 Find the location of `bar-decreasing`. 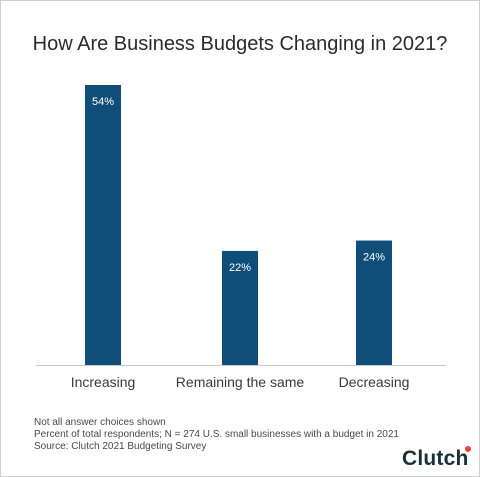

bar-decreasing is located at coordinates (374, 302).